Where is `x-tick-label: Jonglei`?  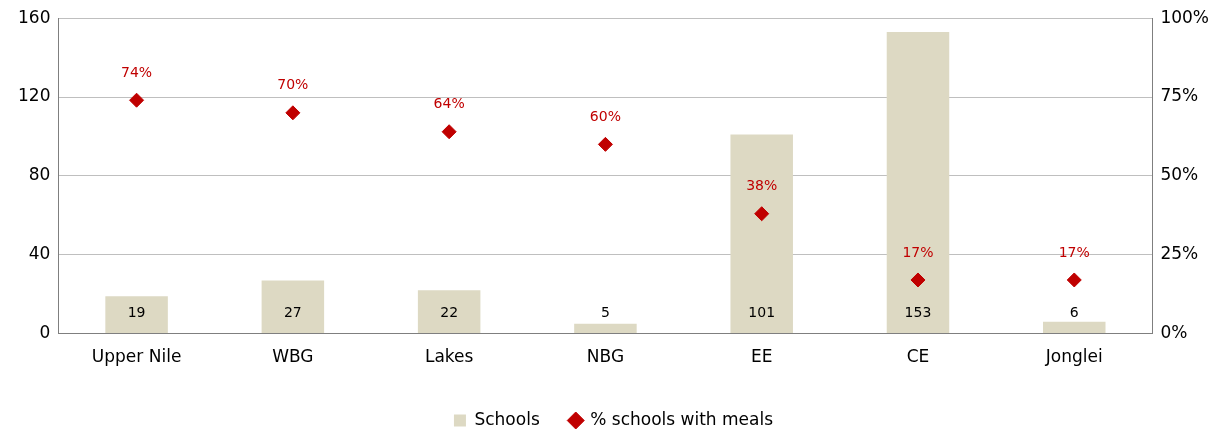 x-tick-label: Jonglei is located at coordinates (1073, 356).